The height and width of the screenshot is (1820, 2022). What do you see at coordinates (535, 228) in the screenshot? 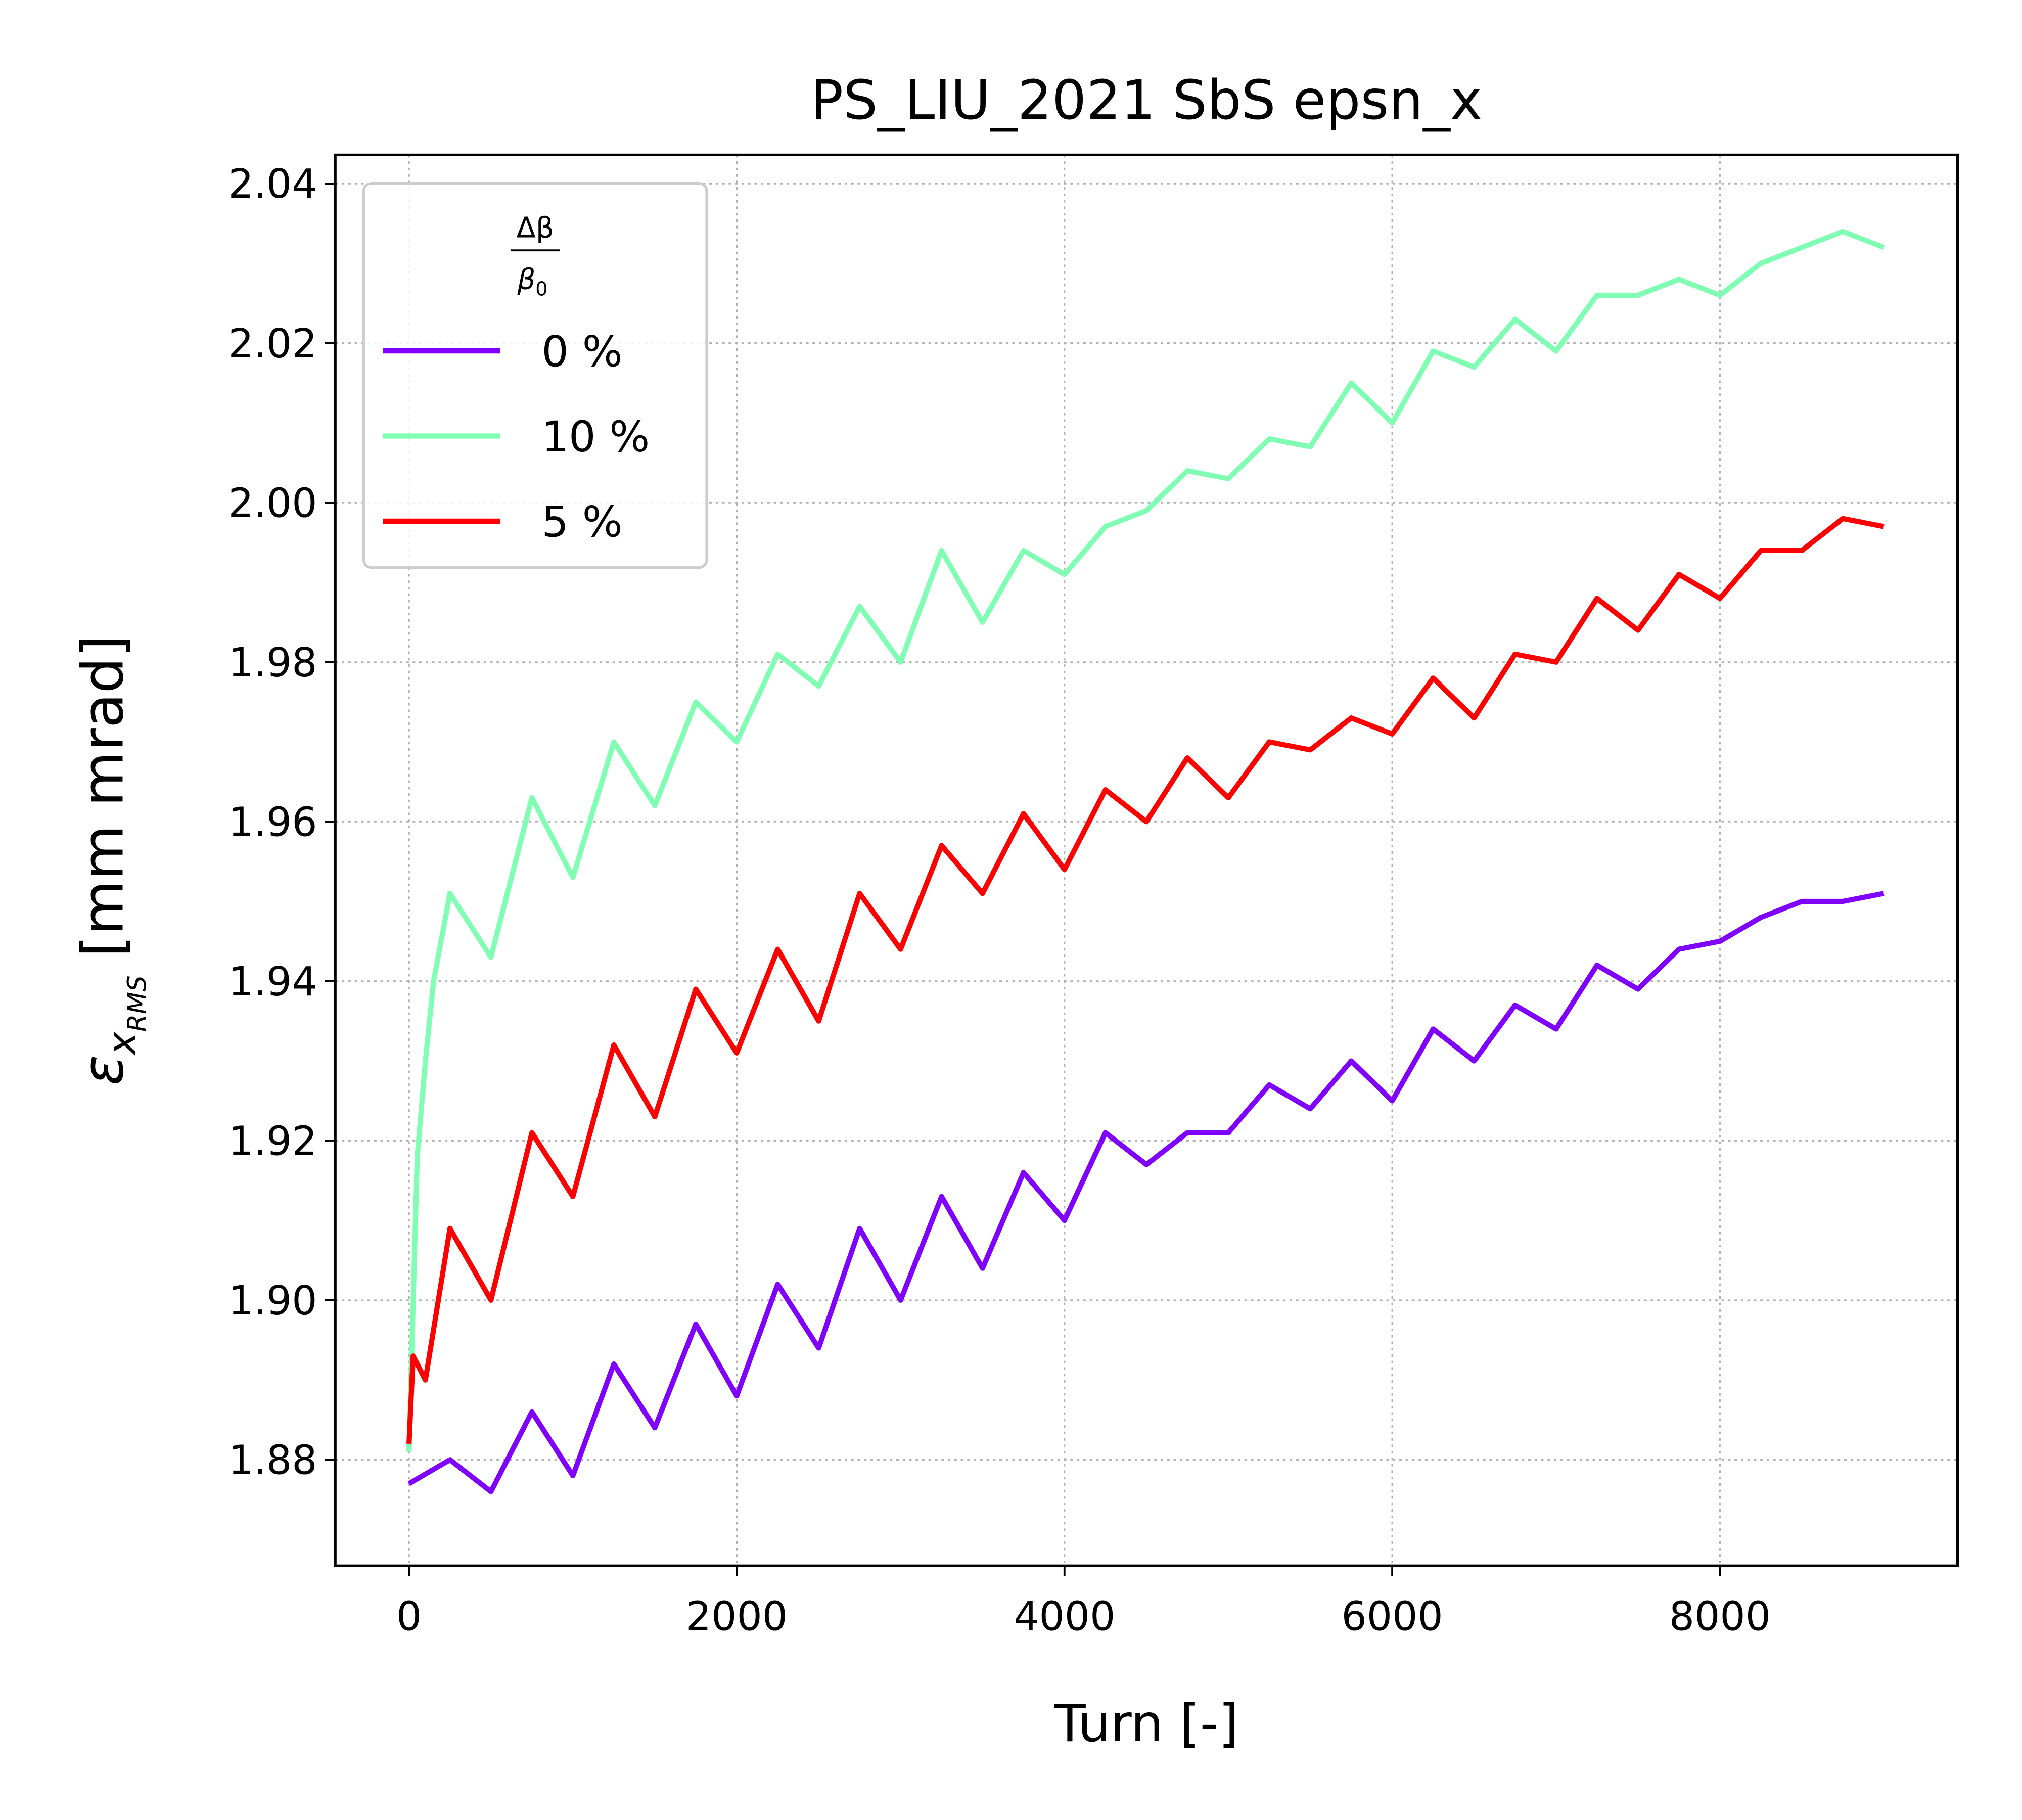
I see `legend-title: Δβ` at bounding box center [535, 228].